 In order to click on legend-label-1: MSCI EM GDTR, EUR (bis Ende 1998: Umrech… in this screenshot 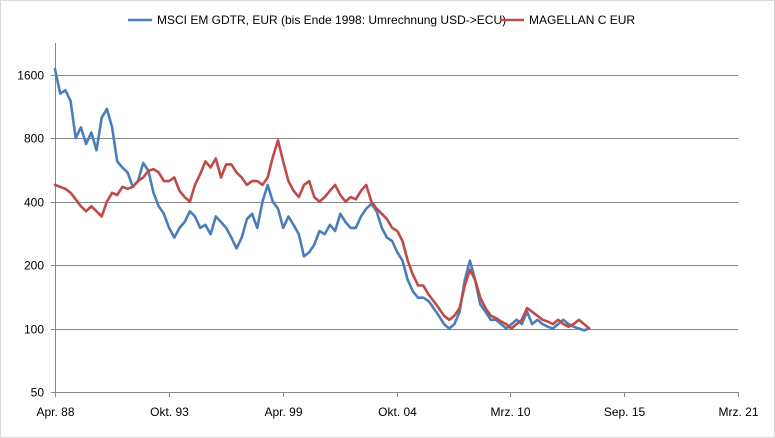, I will do `click(331, 20)`.